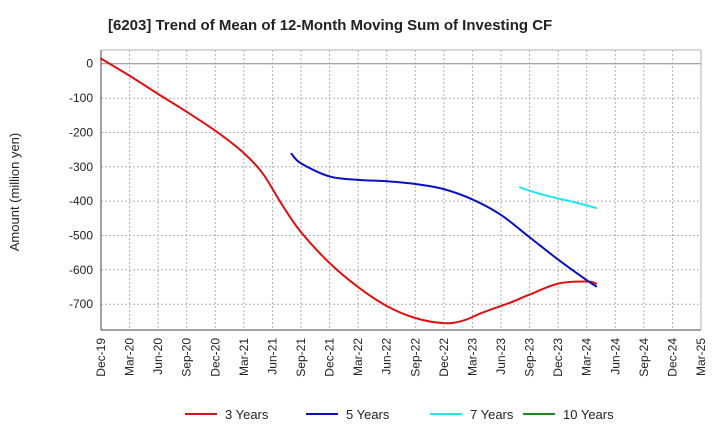 This screenshot has height=440, width=720. What do you see at coordinates (399, 414) in the screenshot?
I see `legend: 3 Years 5 Years 7 Years 10 Years` at bounding box center [399, 414].